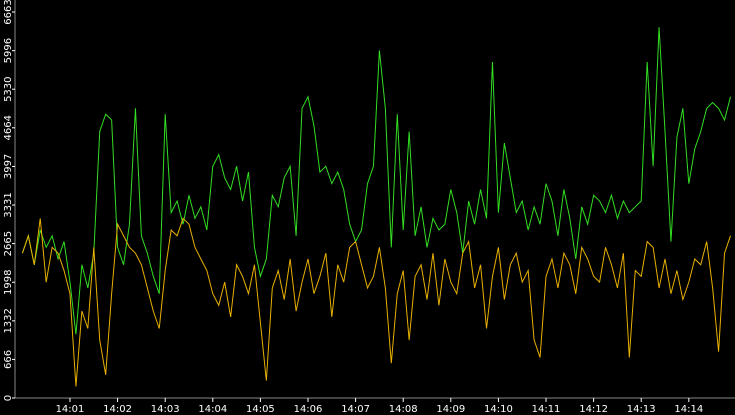  I want to click on x-tick-label: 14:13, so click(641, 409).